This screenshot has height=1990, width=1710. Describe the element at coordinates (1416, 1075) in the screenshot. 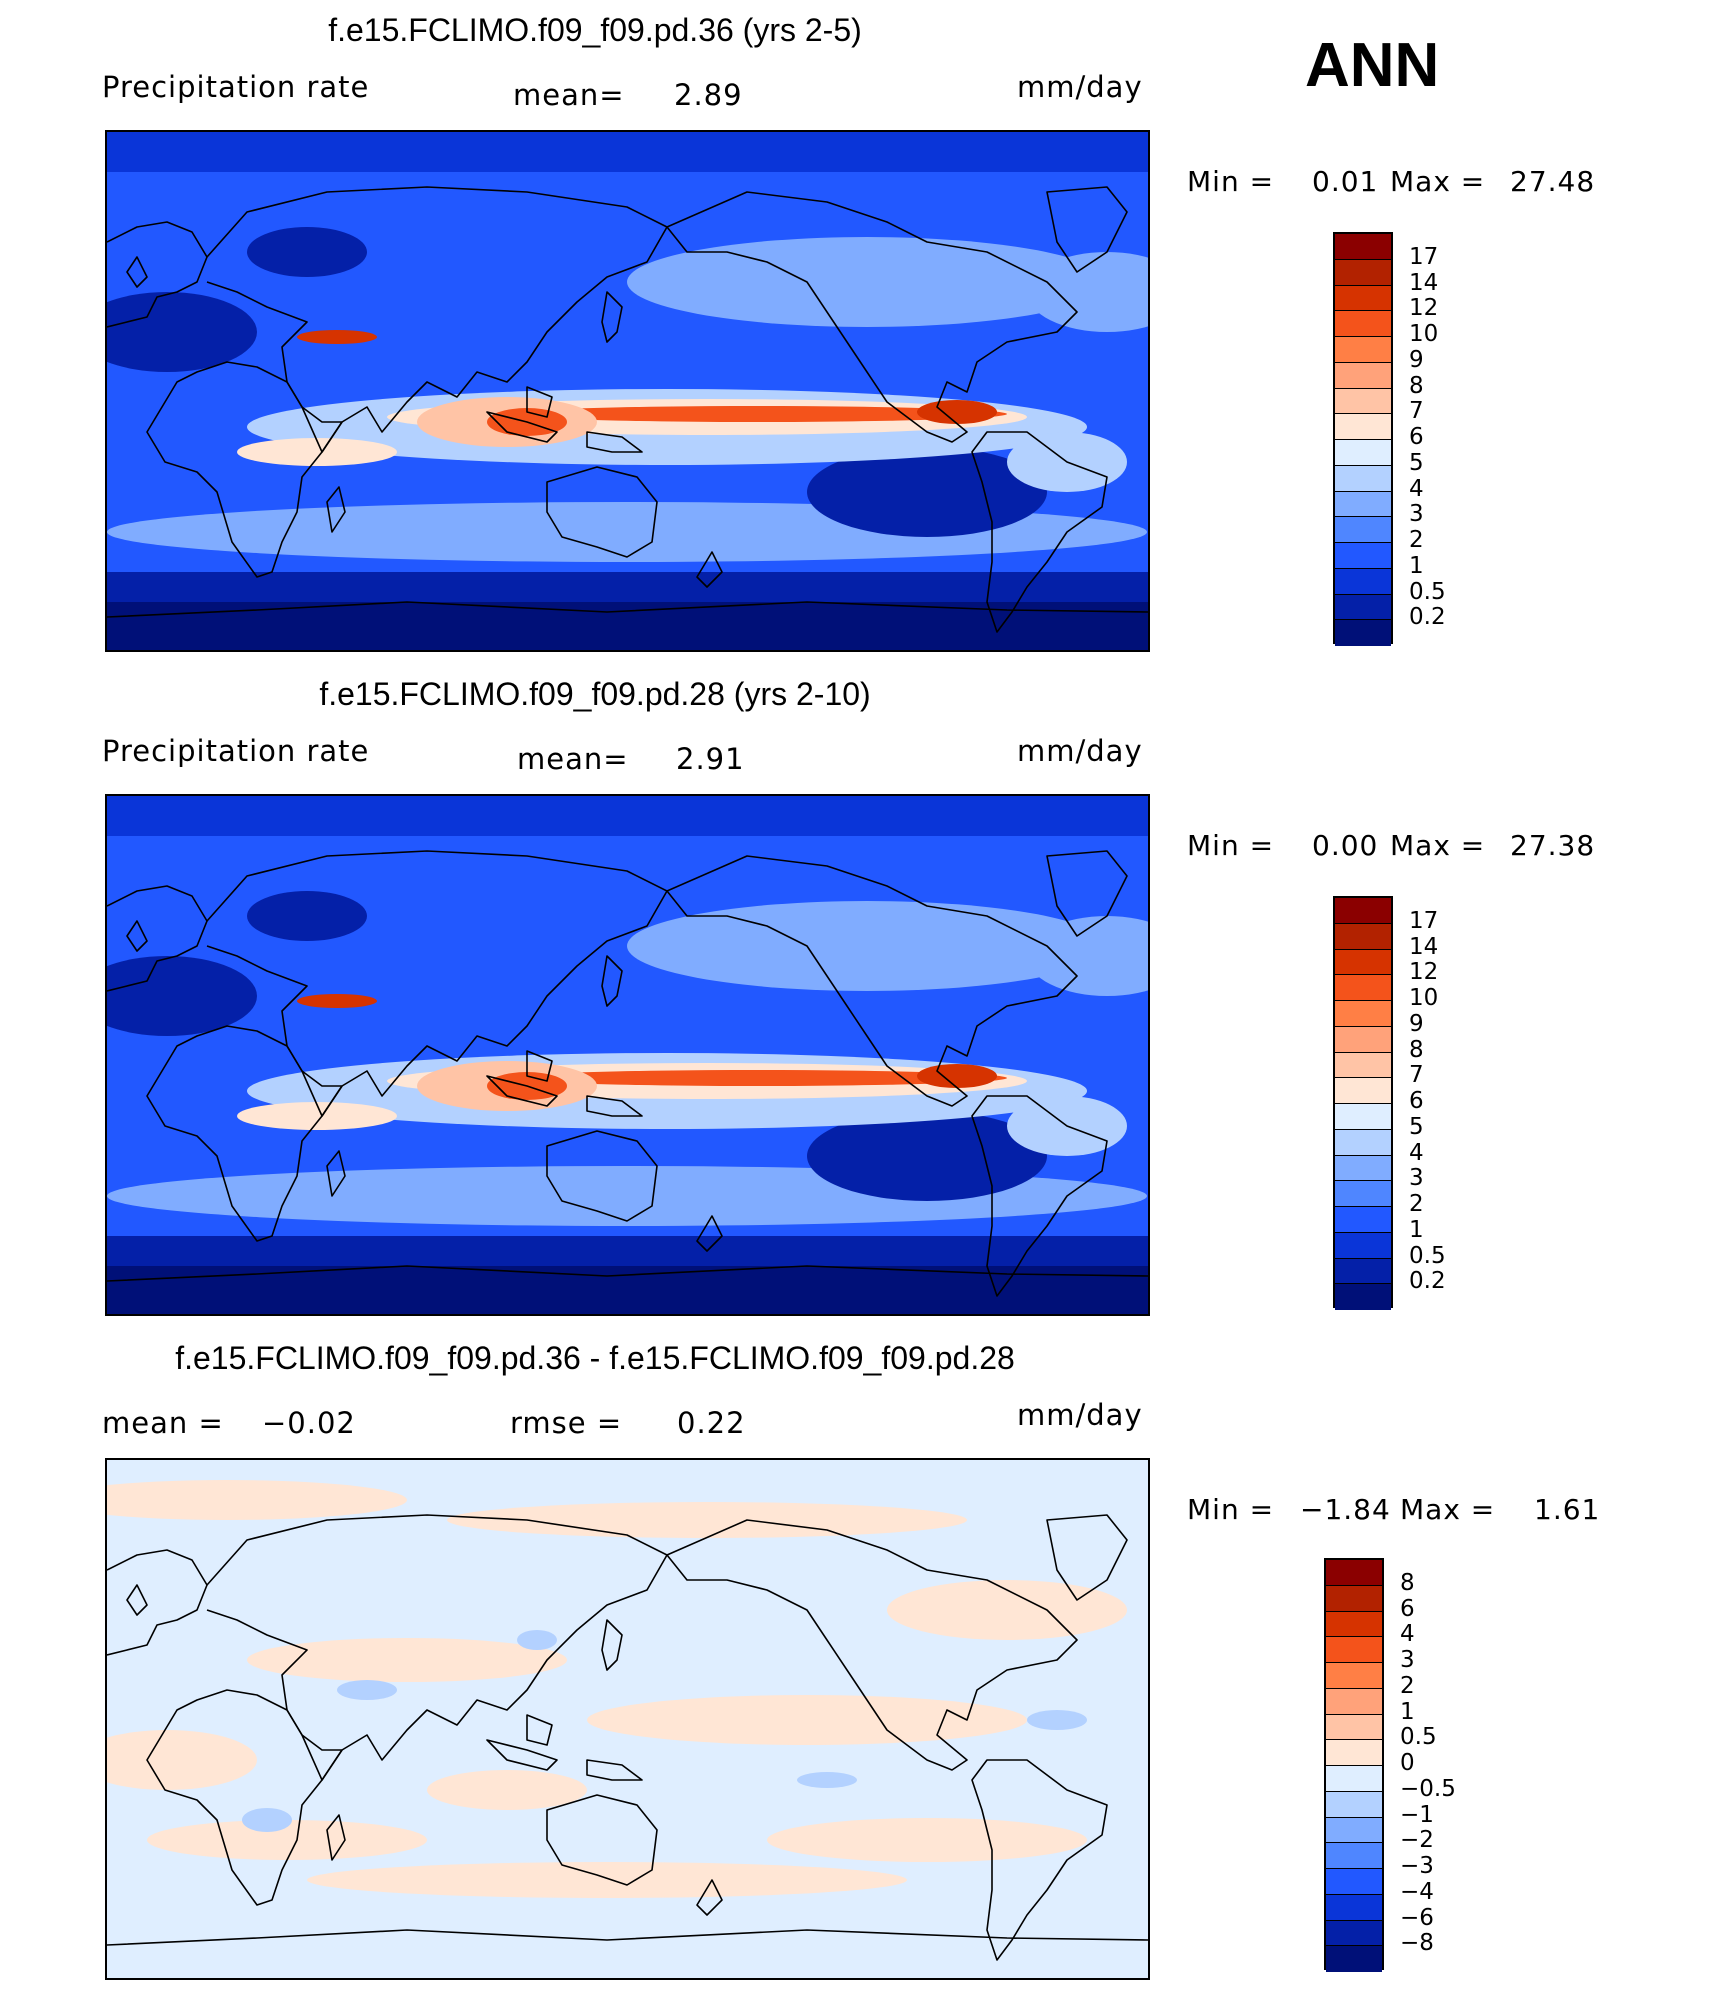

I see `colorbar-tick-label: 7` at that location.